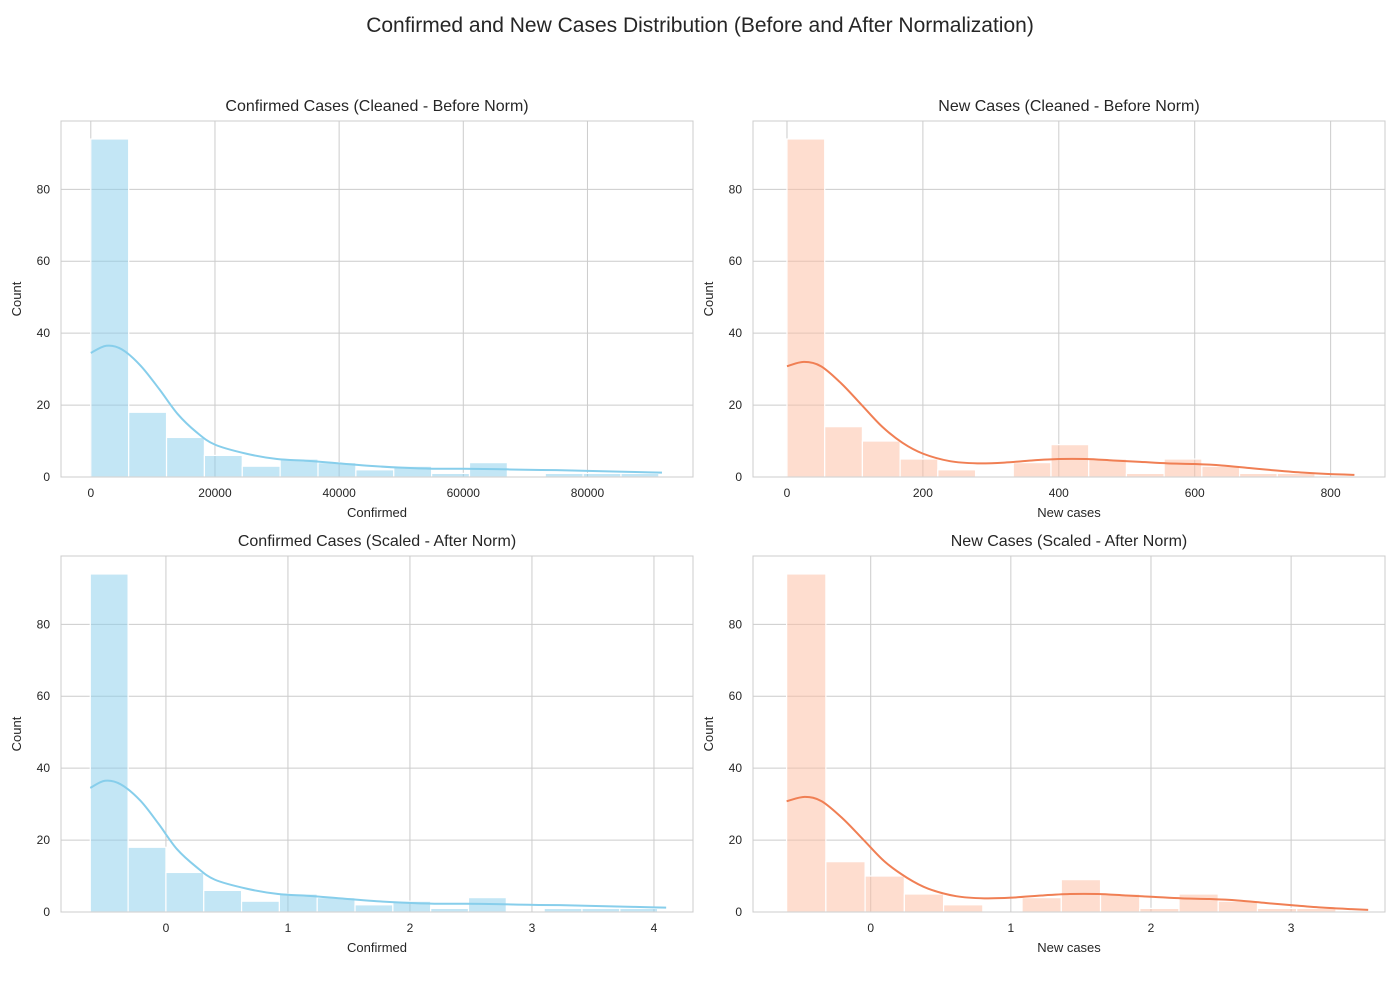 This screenshot has height=1000, width=1400. What do you see at coordinates (339, 493) in the screenshot?
I see `x-tick-label: 40000` at bounding box center [339, 493].